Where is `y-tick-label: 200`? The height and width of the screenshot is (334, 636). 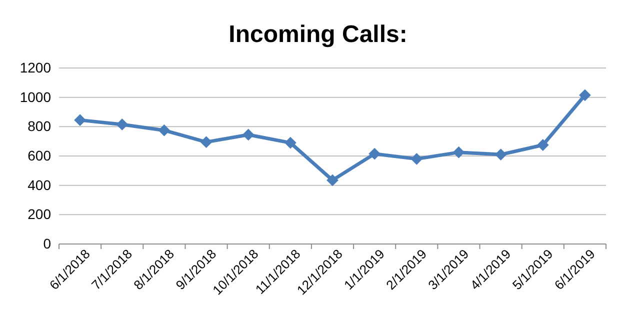
y-tick-label: 200 is located at coordinates (40, 214).